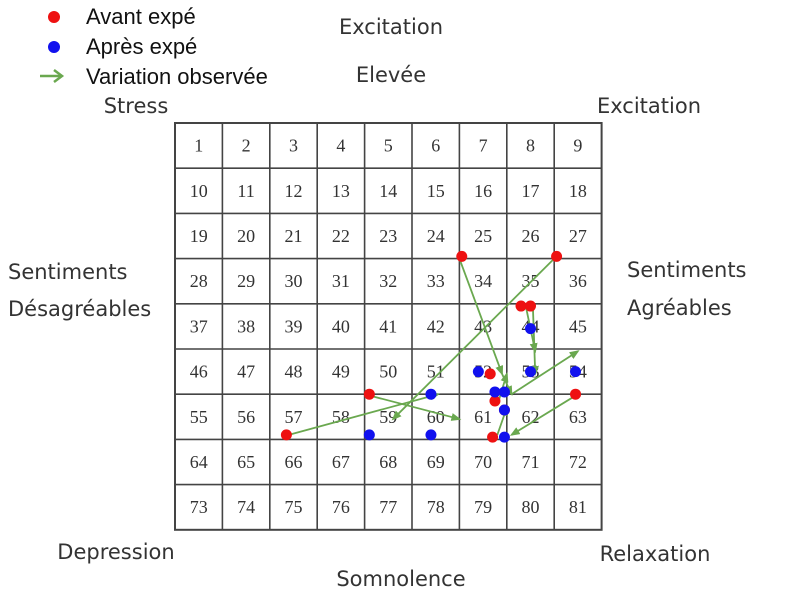 Image resolution: width=793 pixels, height=605 pixels. What do you see at coordinates (177, 76) in the screenshot?
I see `legend-variation-label: Variation observée` at bounding box center [177, 76].